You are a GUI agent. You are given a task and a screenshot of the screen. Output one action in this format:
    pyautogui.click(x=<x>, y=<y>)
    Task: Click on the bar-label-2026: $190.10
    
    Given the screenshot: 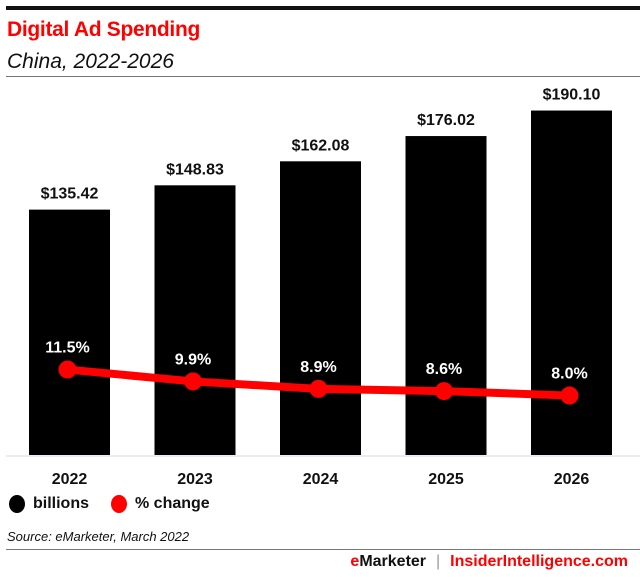 What is the action you would take?
    pyautogui.click(x=572, y=95)
    